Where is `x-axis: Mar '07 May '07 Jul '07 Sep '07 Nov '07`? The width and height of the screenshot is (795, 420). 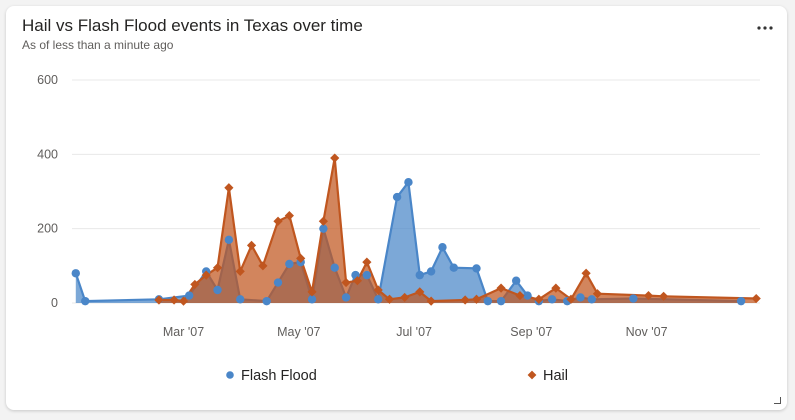 x-axis: Mar '07 May '07 Jul '07 Sep '07 Nov '07 is located at coordinates (415, 332).